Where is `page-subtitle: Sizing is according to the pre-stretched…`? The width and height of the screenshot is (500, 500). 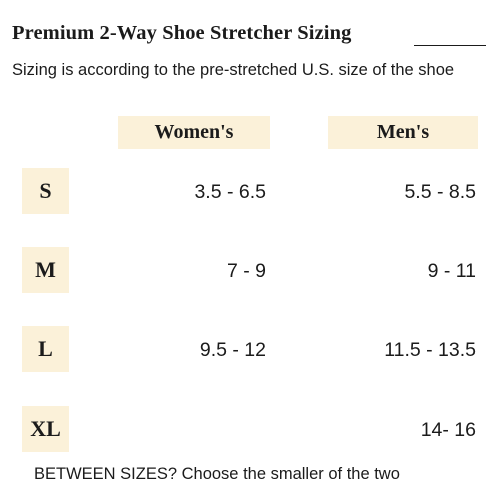 page-subtitle: Sizing is according to the pre-stretched… is located at coordinates (233, 70).